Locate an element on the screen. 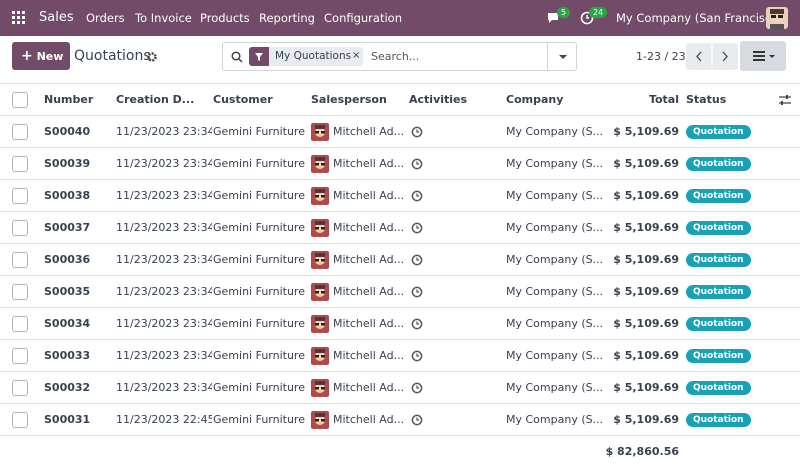 This screenshot has width=800, height=468. filter-facet: My Quotations × is located at coordinates (306, 56).